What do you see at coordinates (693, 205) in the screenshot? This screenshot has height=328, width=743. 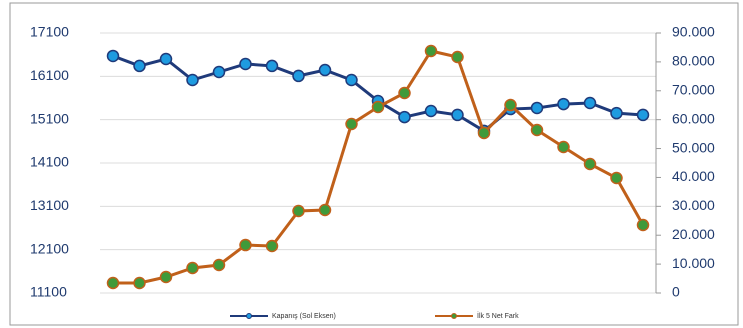 I see `y2-tick-label: 30.000` at bounding box center [693, 205].